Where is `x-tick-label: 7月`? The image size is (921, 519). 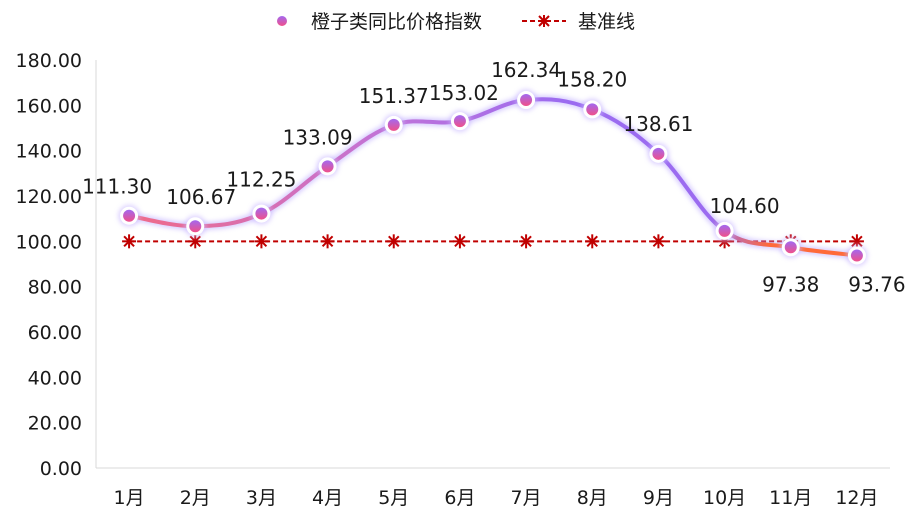
x-tick-label: 7月 is located at coordinates (526, 498).